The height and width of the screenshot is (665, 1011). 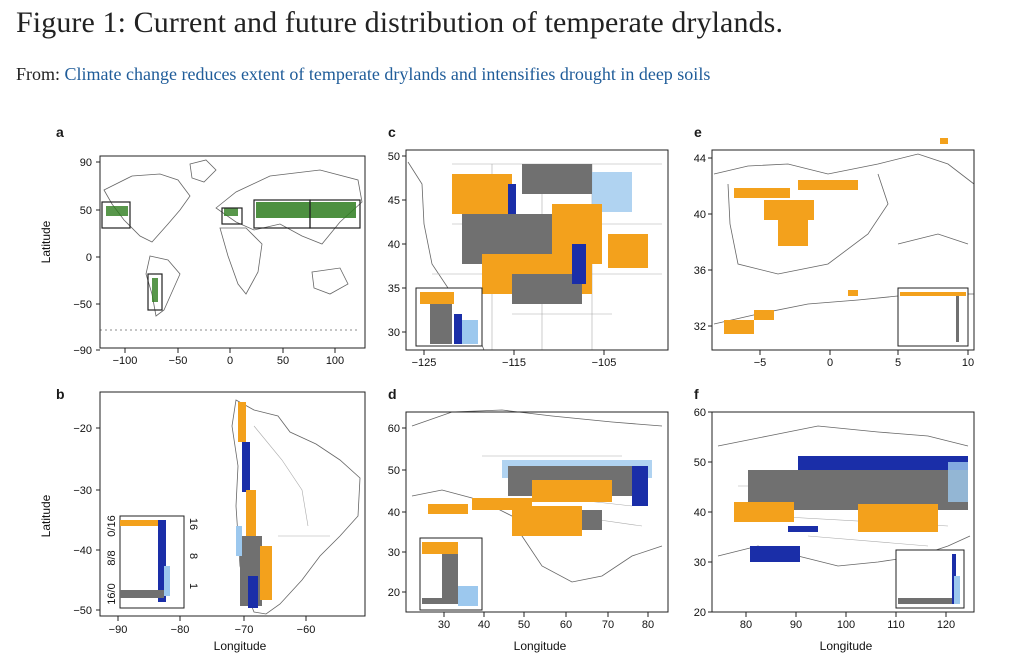 I want to click on ytick-label: −20, so click(x=82, y=429).